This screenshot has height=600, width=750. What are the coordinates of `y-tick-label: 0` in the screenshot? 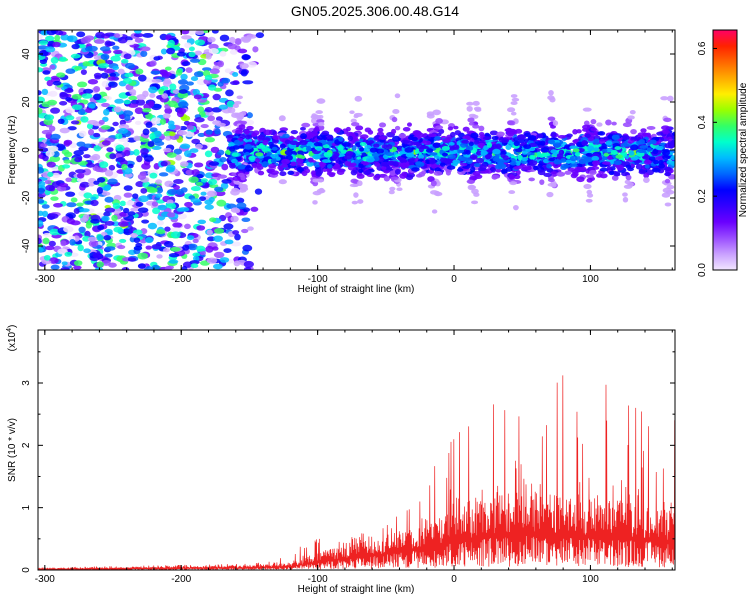 It's located at (26, 570).